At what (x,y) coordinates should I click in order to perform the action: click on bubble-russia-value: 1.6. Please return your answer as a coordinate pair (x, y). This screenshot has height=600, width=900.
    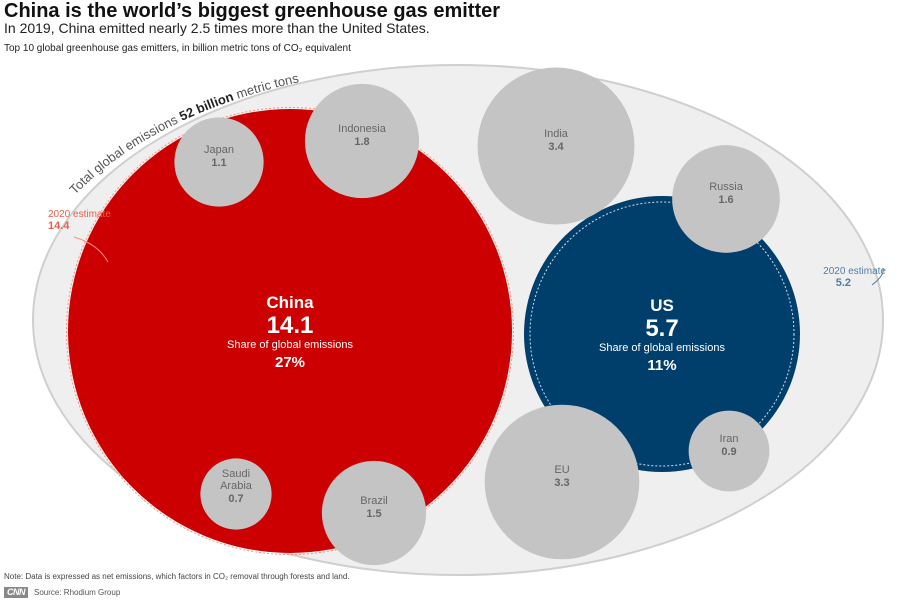
    Looking at the image, I should click on (725, 200).